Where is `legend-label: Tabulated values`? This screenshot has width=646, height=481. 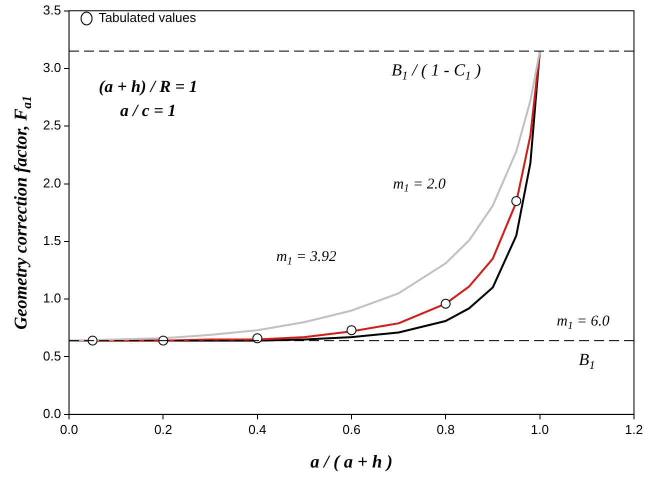
legend-label: Tabulated values is located at coordinates (147, 18).